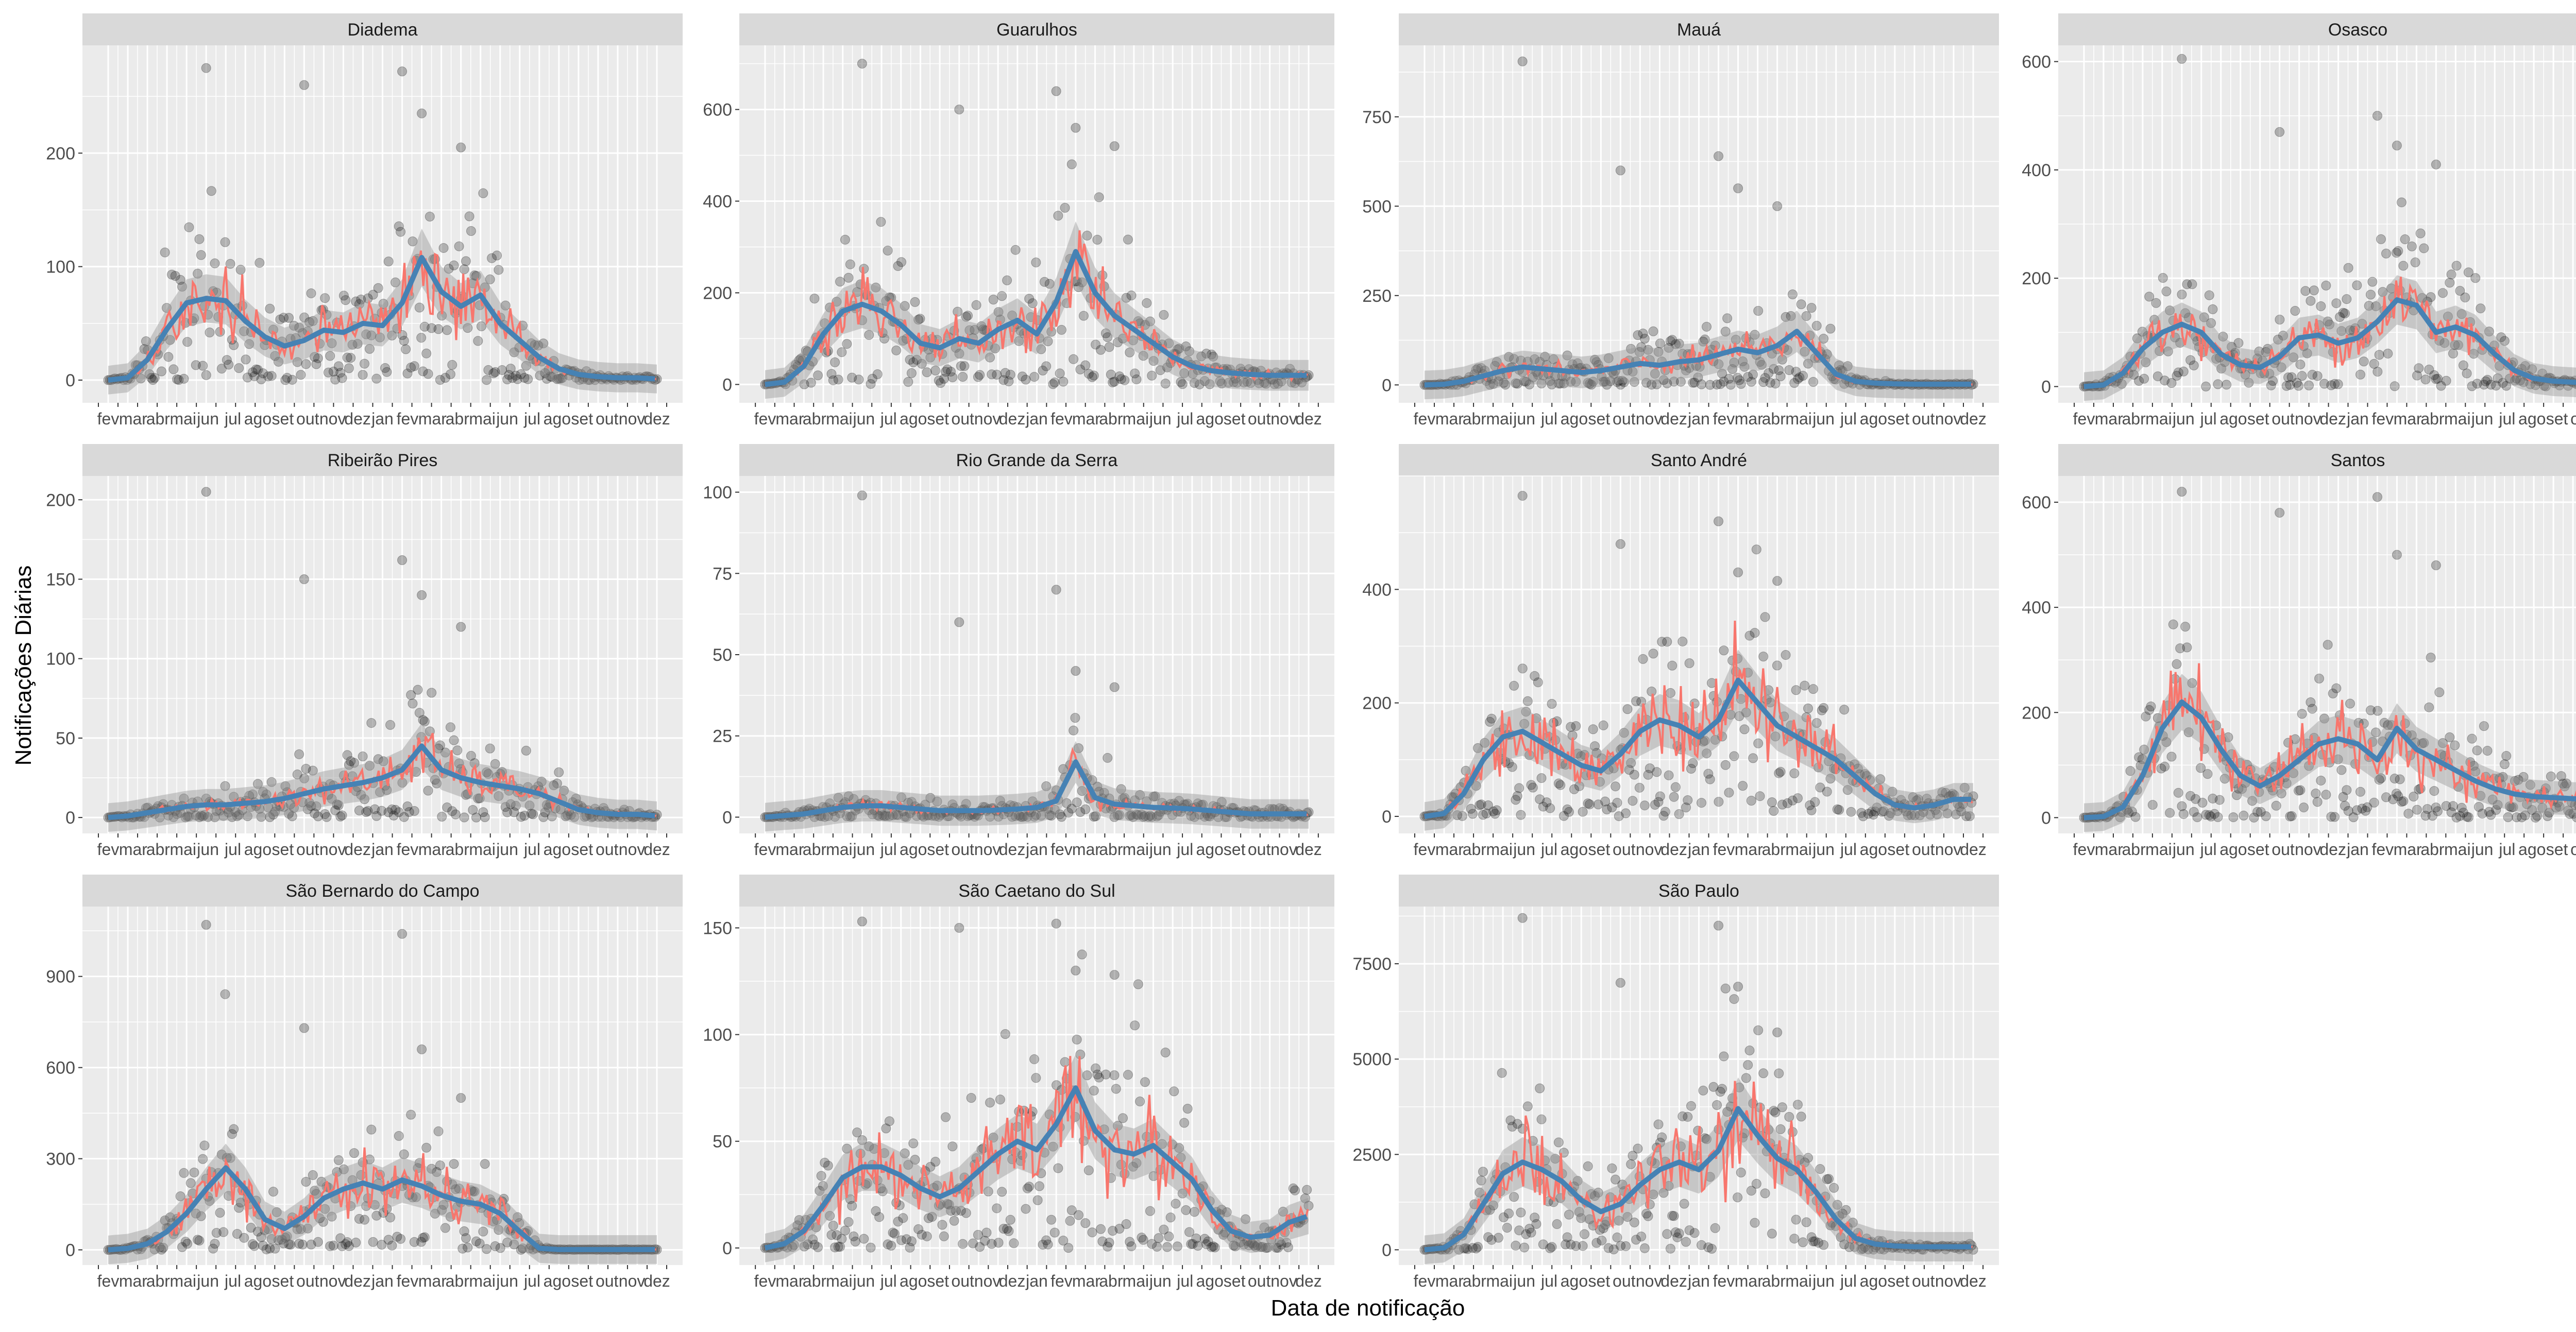  What do you see at coordinates (722, 655) in the screenshot?
I see `y-tick-label: 50` at bounding box center [722, 655].